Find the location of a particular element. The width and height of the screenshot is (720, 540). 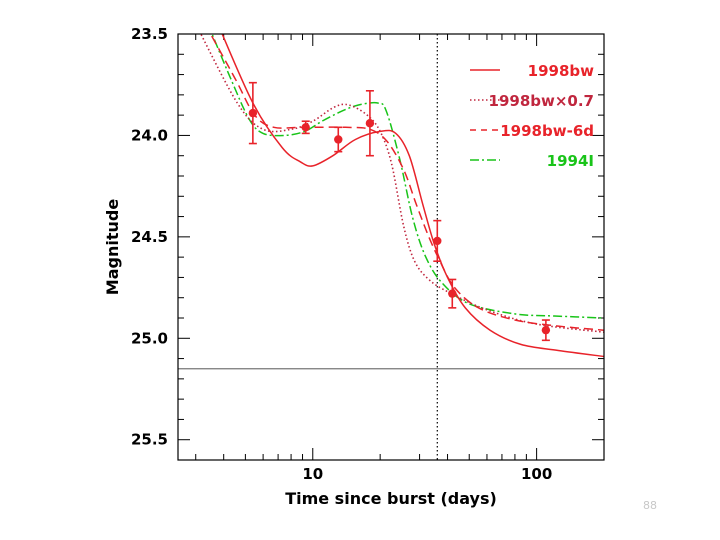

x-tick-label: 100 is located at coordinates (536, 474).